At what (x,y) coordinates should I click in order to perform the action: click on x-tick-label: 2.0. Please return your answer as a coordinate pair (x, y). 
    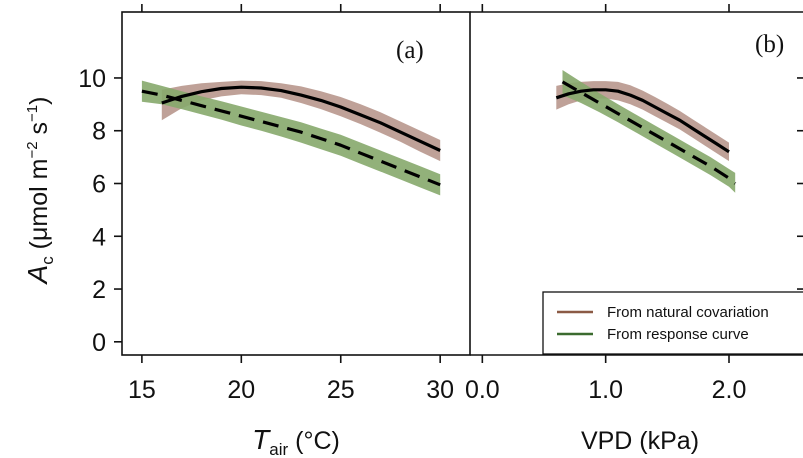
    Looking at the image, I should click on (729, 390).